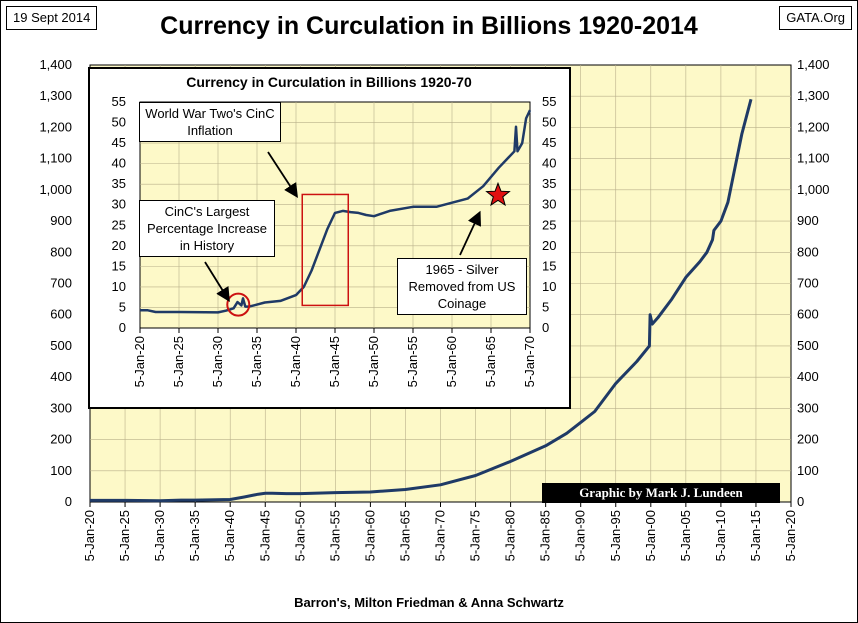 This screenshot has height=623, width=858. Describe the element at coordinates (549, 204) in the screenshot. I see `inset-y-tick-label-right: 30` at that location.